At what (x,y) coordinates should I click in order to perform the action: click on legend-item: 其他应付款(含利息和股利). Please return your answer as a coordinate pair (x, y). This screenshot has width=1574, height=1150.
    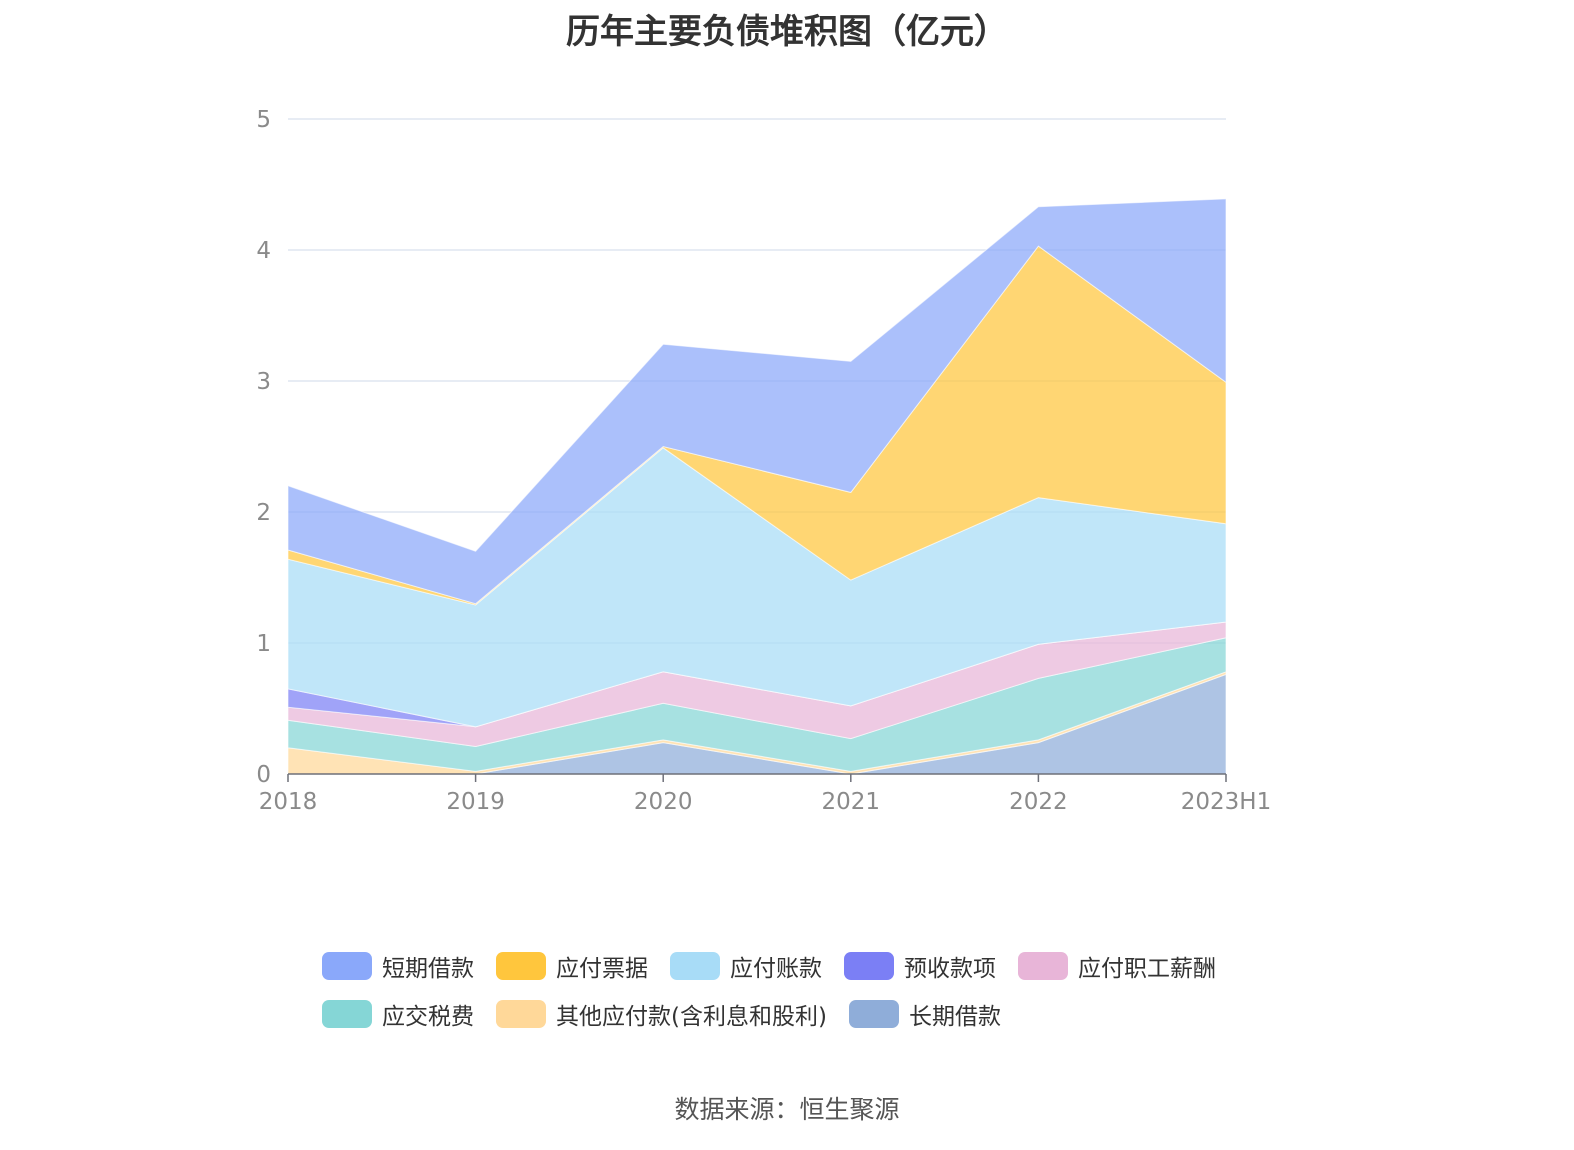
    Looking at the image, I should click on (661, 1014).